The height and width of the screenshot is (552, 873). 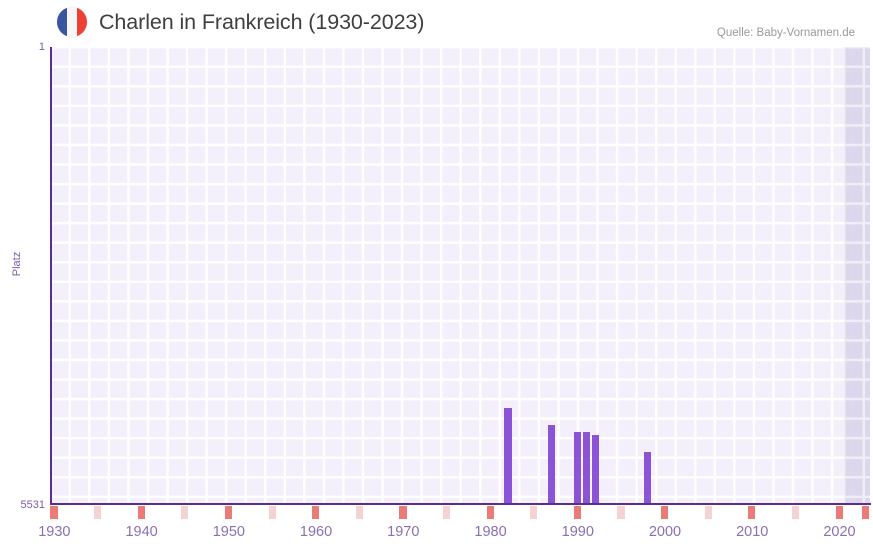 I want to click on bar-1992, so click(x=595, y=469).